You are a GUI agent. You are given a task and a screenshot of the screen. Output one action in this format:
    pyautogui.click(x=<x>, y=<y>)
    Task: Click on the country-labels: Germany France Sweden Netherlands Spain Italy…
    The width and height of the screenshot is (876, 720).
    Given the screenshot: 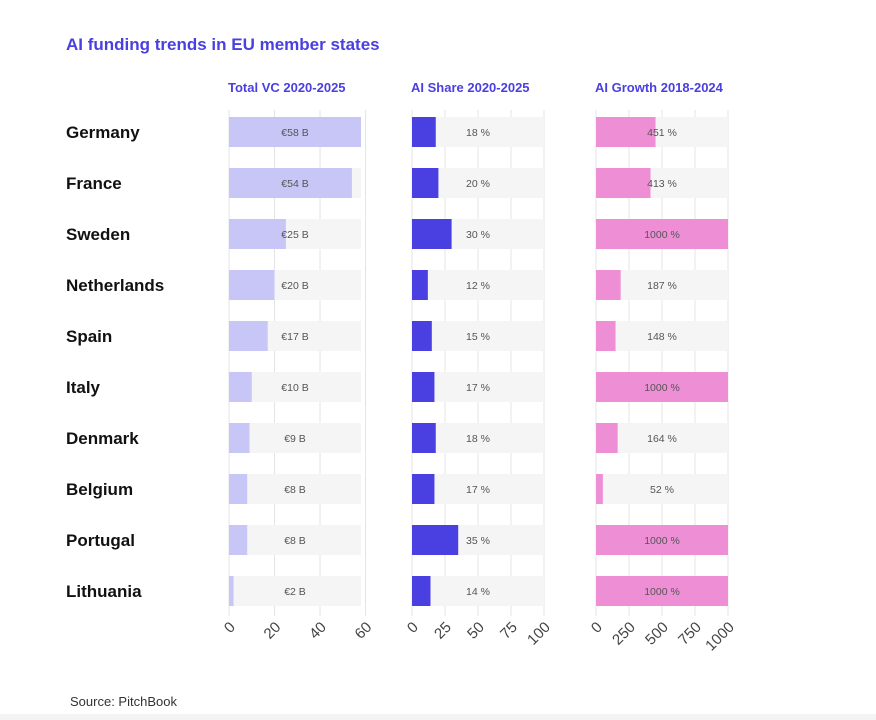 What is the action you would take?
    pyautogui.click(x=115, y=362)
    